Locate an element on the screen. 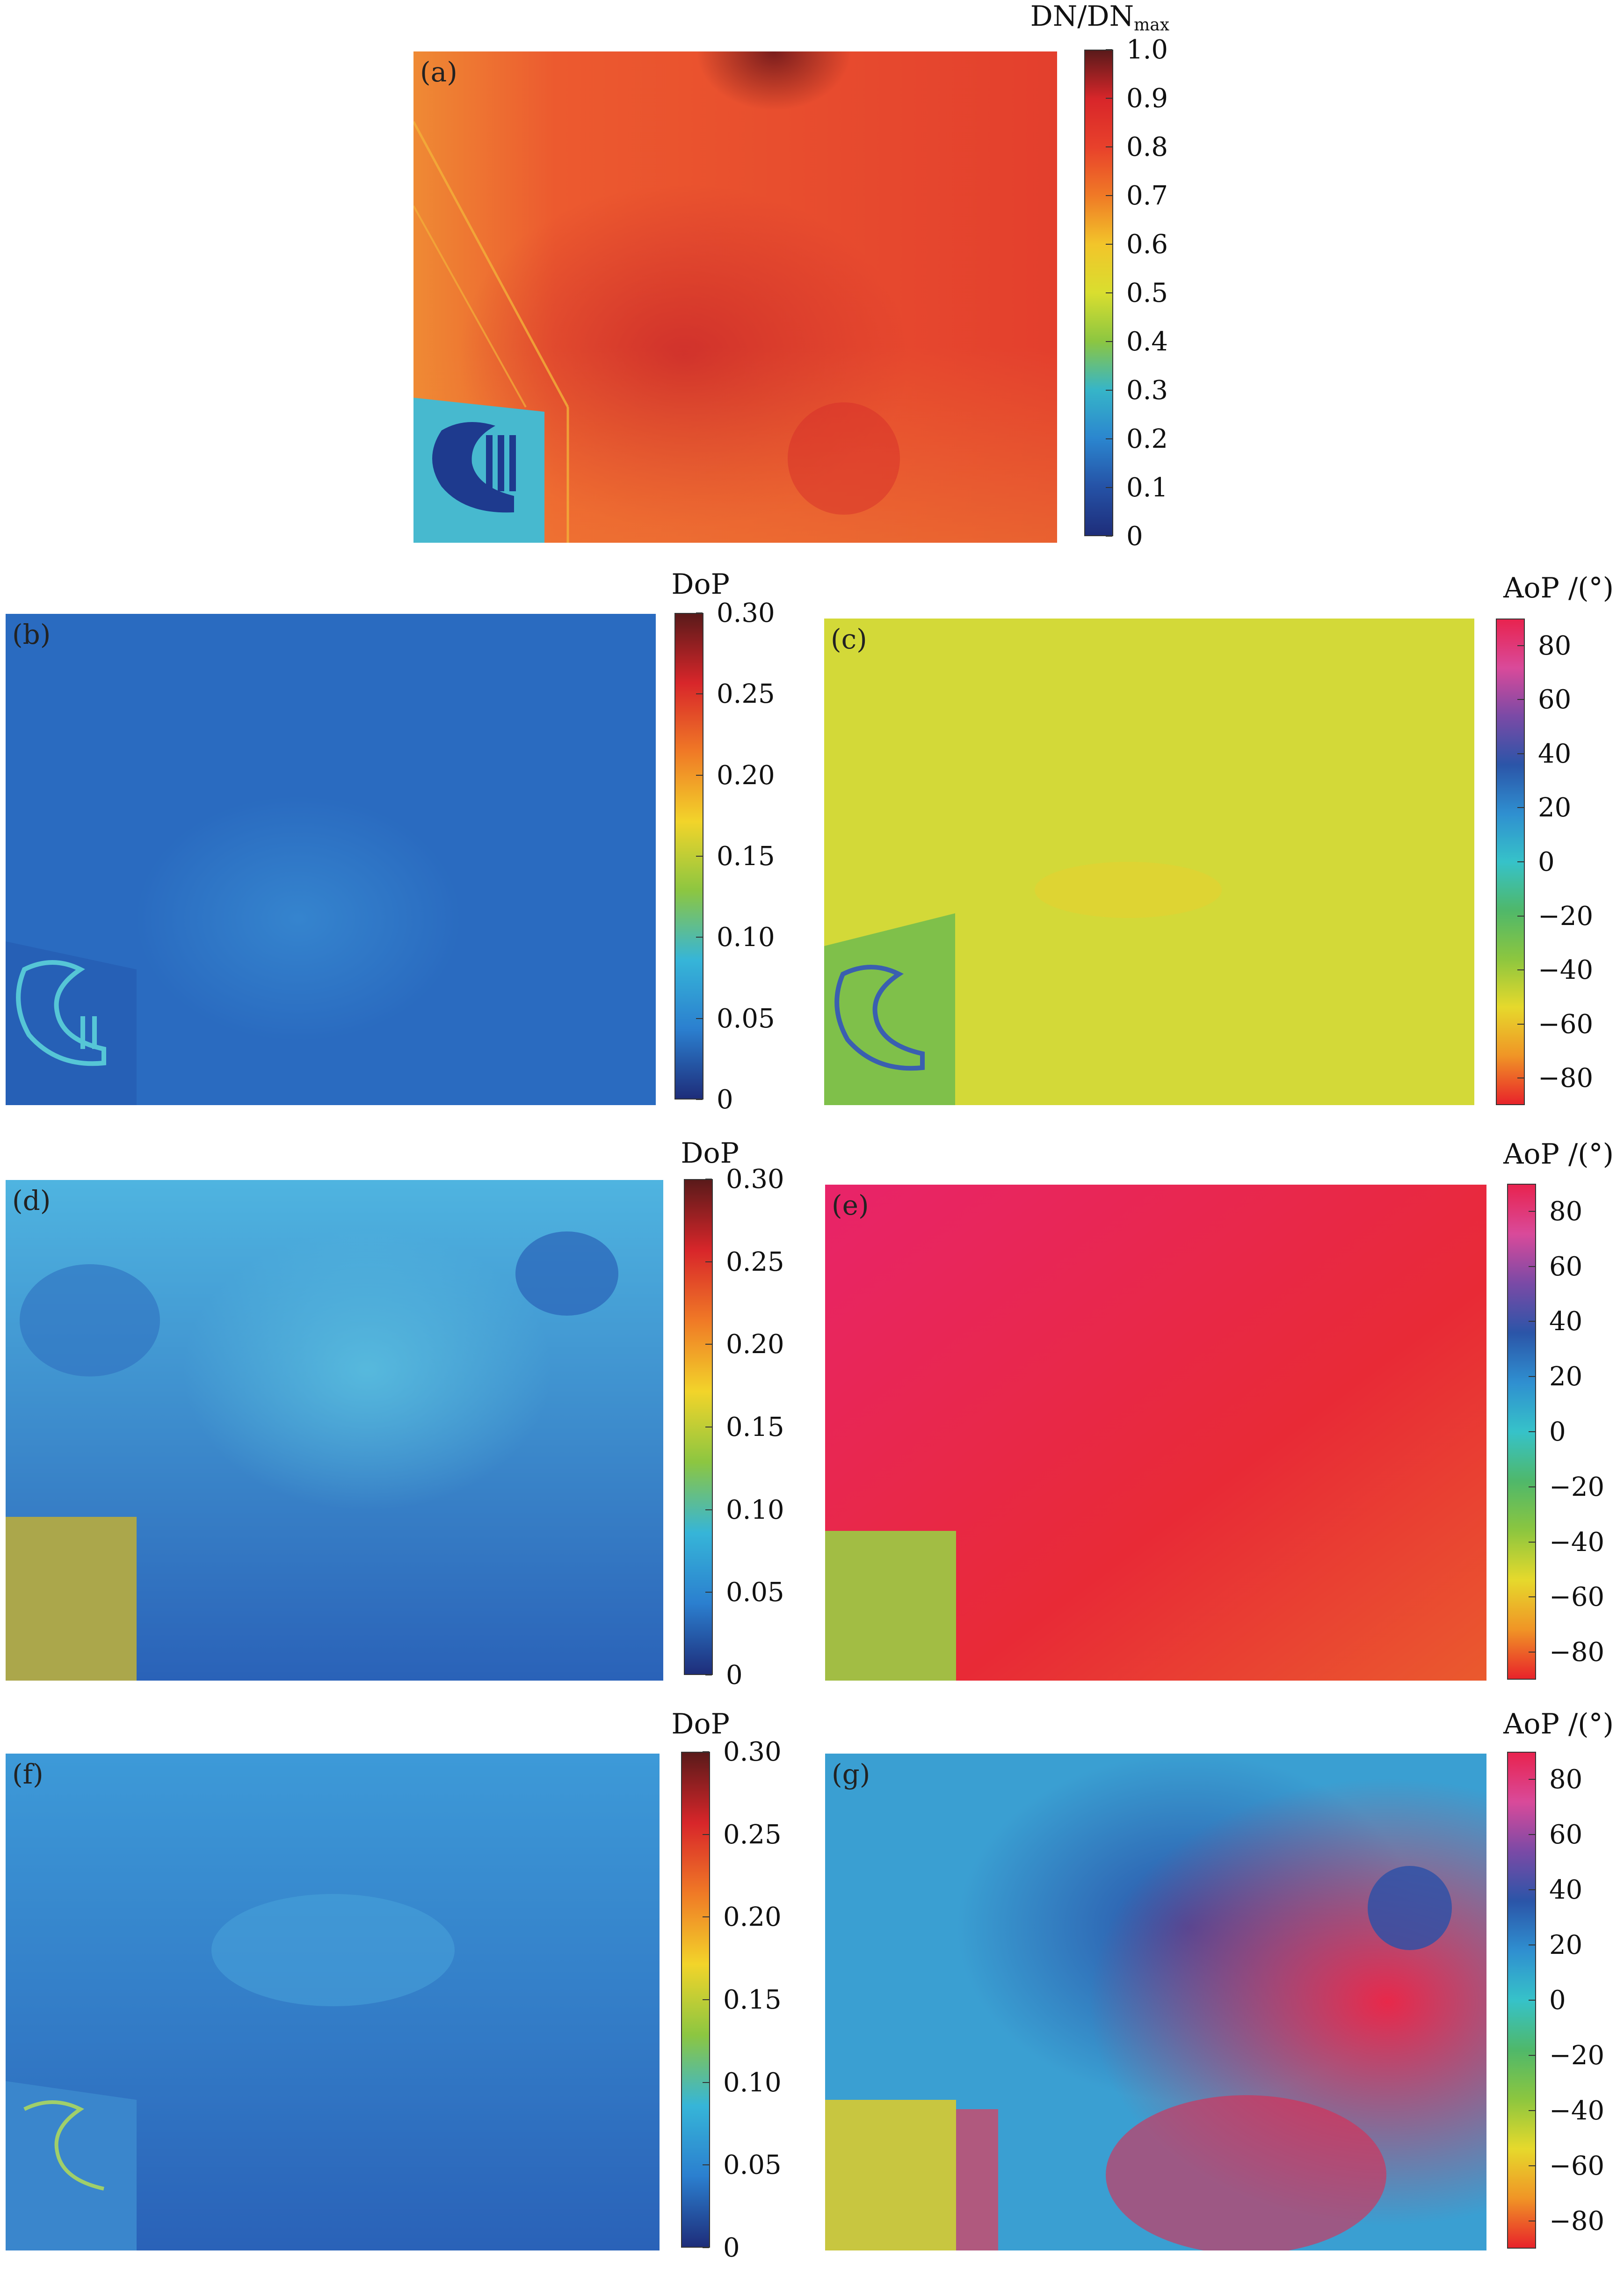  colorbar-a-tick-label: 0 is located at coordinates (1134, 537).